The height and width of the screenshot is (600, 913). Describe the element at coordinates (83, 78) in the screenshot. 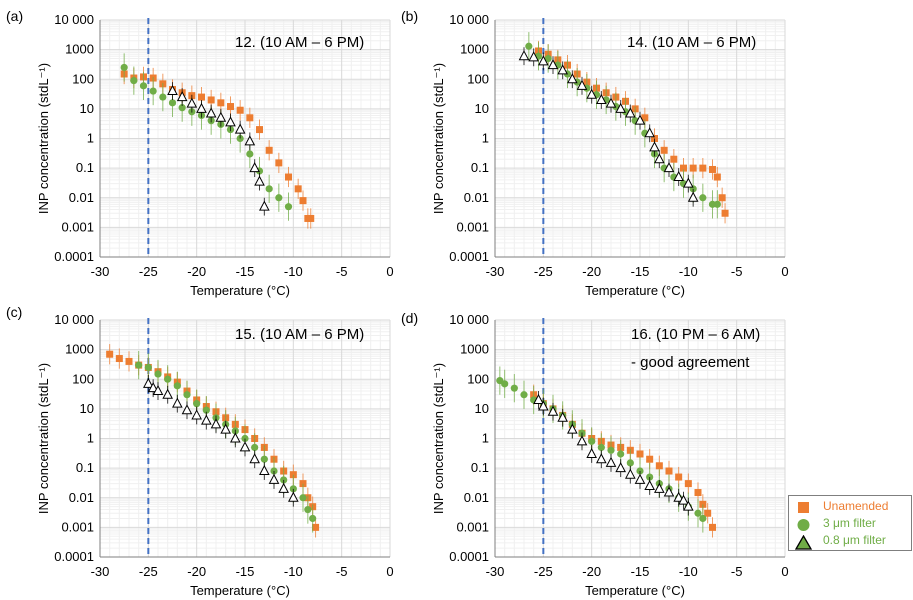

I see `y-tick-label: 100` at that location.